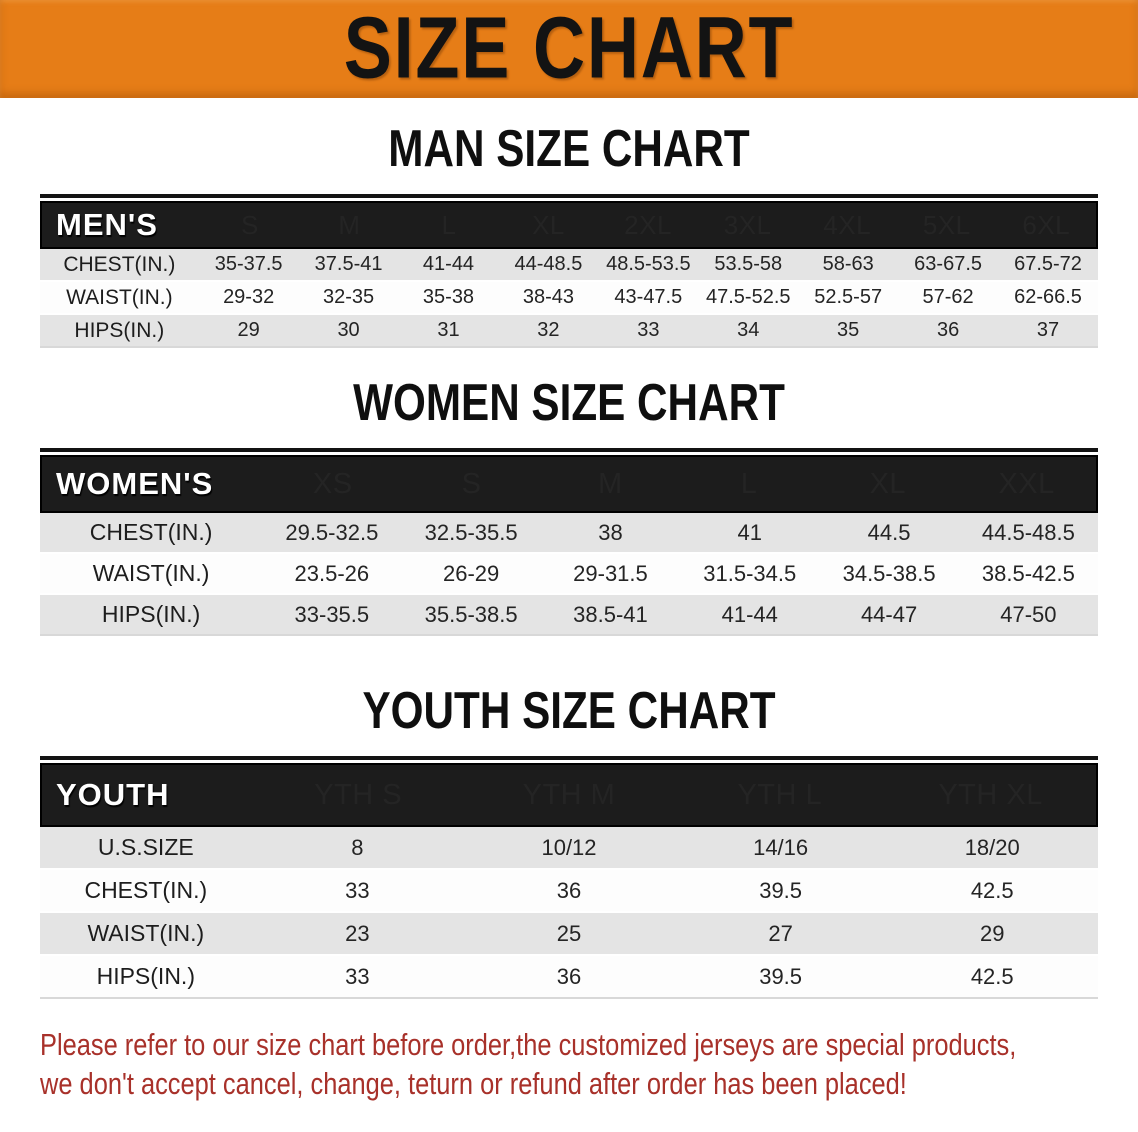  I want to click on size-value: 47-50, so click(1028, 614).